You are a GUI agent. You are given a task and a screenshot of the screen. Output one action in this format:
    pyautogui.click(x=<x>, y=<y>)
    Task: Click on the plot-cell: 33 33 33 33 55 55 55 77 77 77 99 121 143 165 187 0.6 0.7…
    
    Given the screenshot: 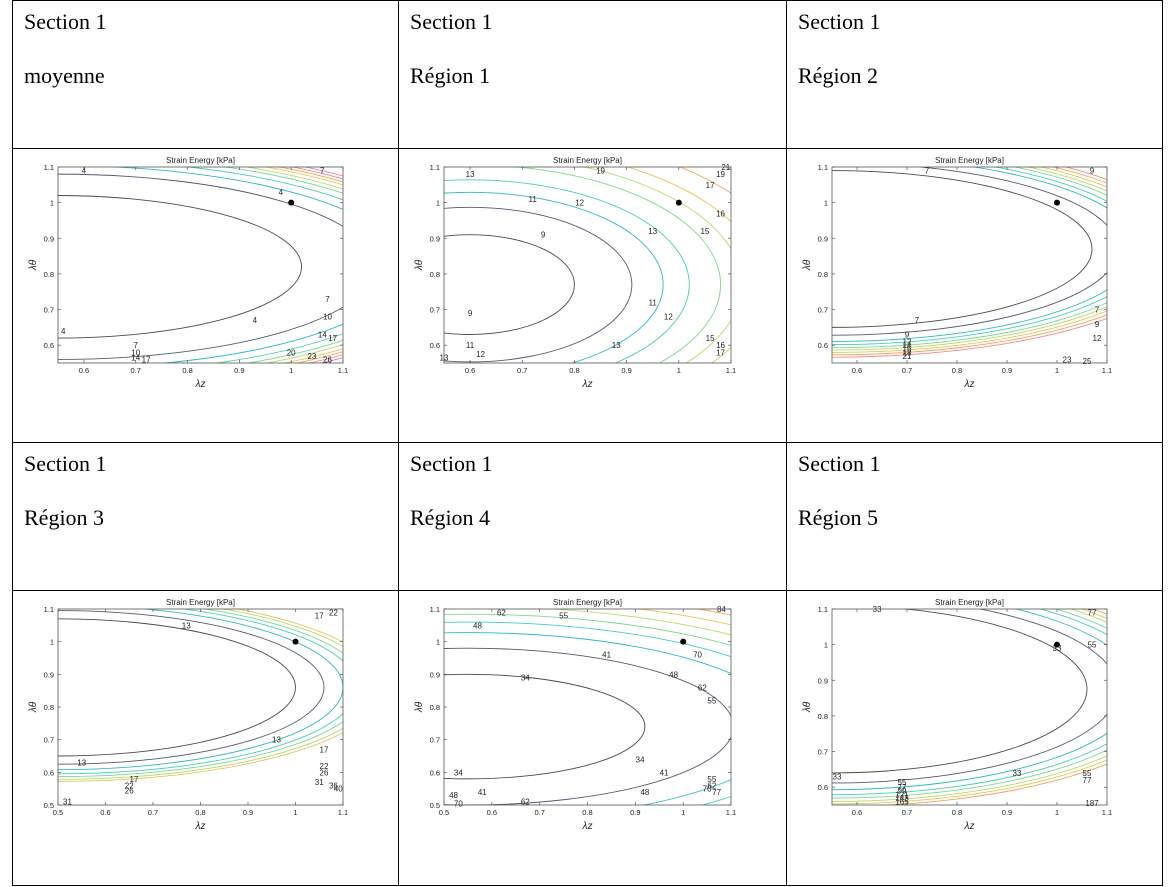 What is the action you would take?
    pyautogui.click(x=974, y=738)
    